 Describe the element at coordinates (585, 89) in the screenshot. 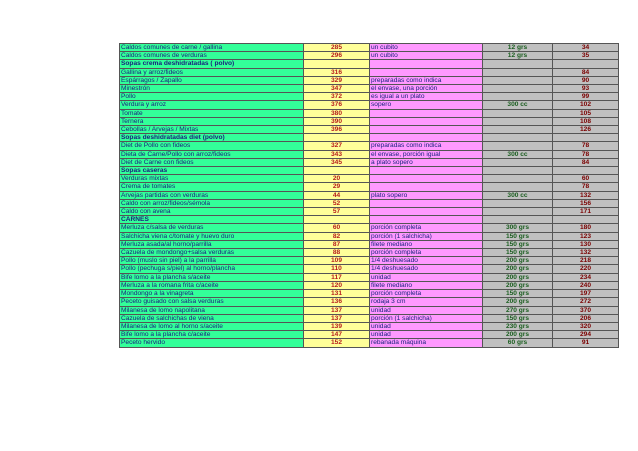

I see `cell-value: 93` at that location.